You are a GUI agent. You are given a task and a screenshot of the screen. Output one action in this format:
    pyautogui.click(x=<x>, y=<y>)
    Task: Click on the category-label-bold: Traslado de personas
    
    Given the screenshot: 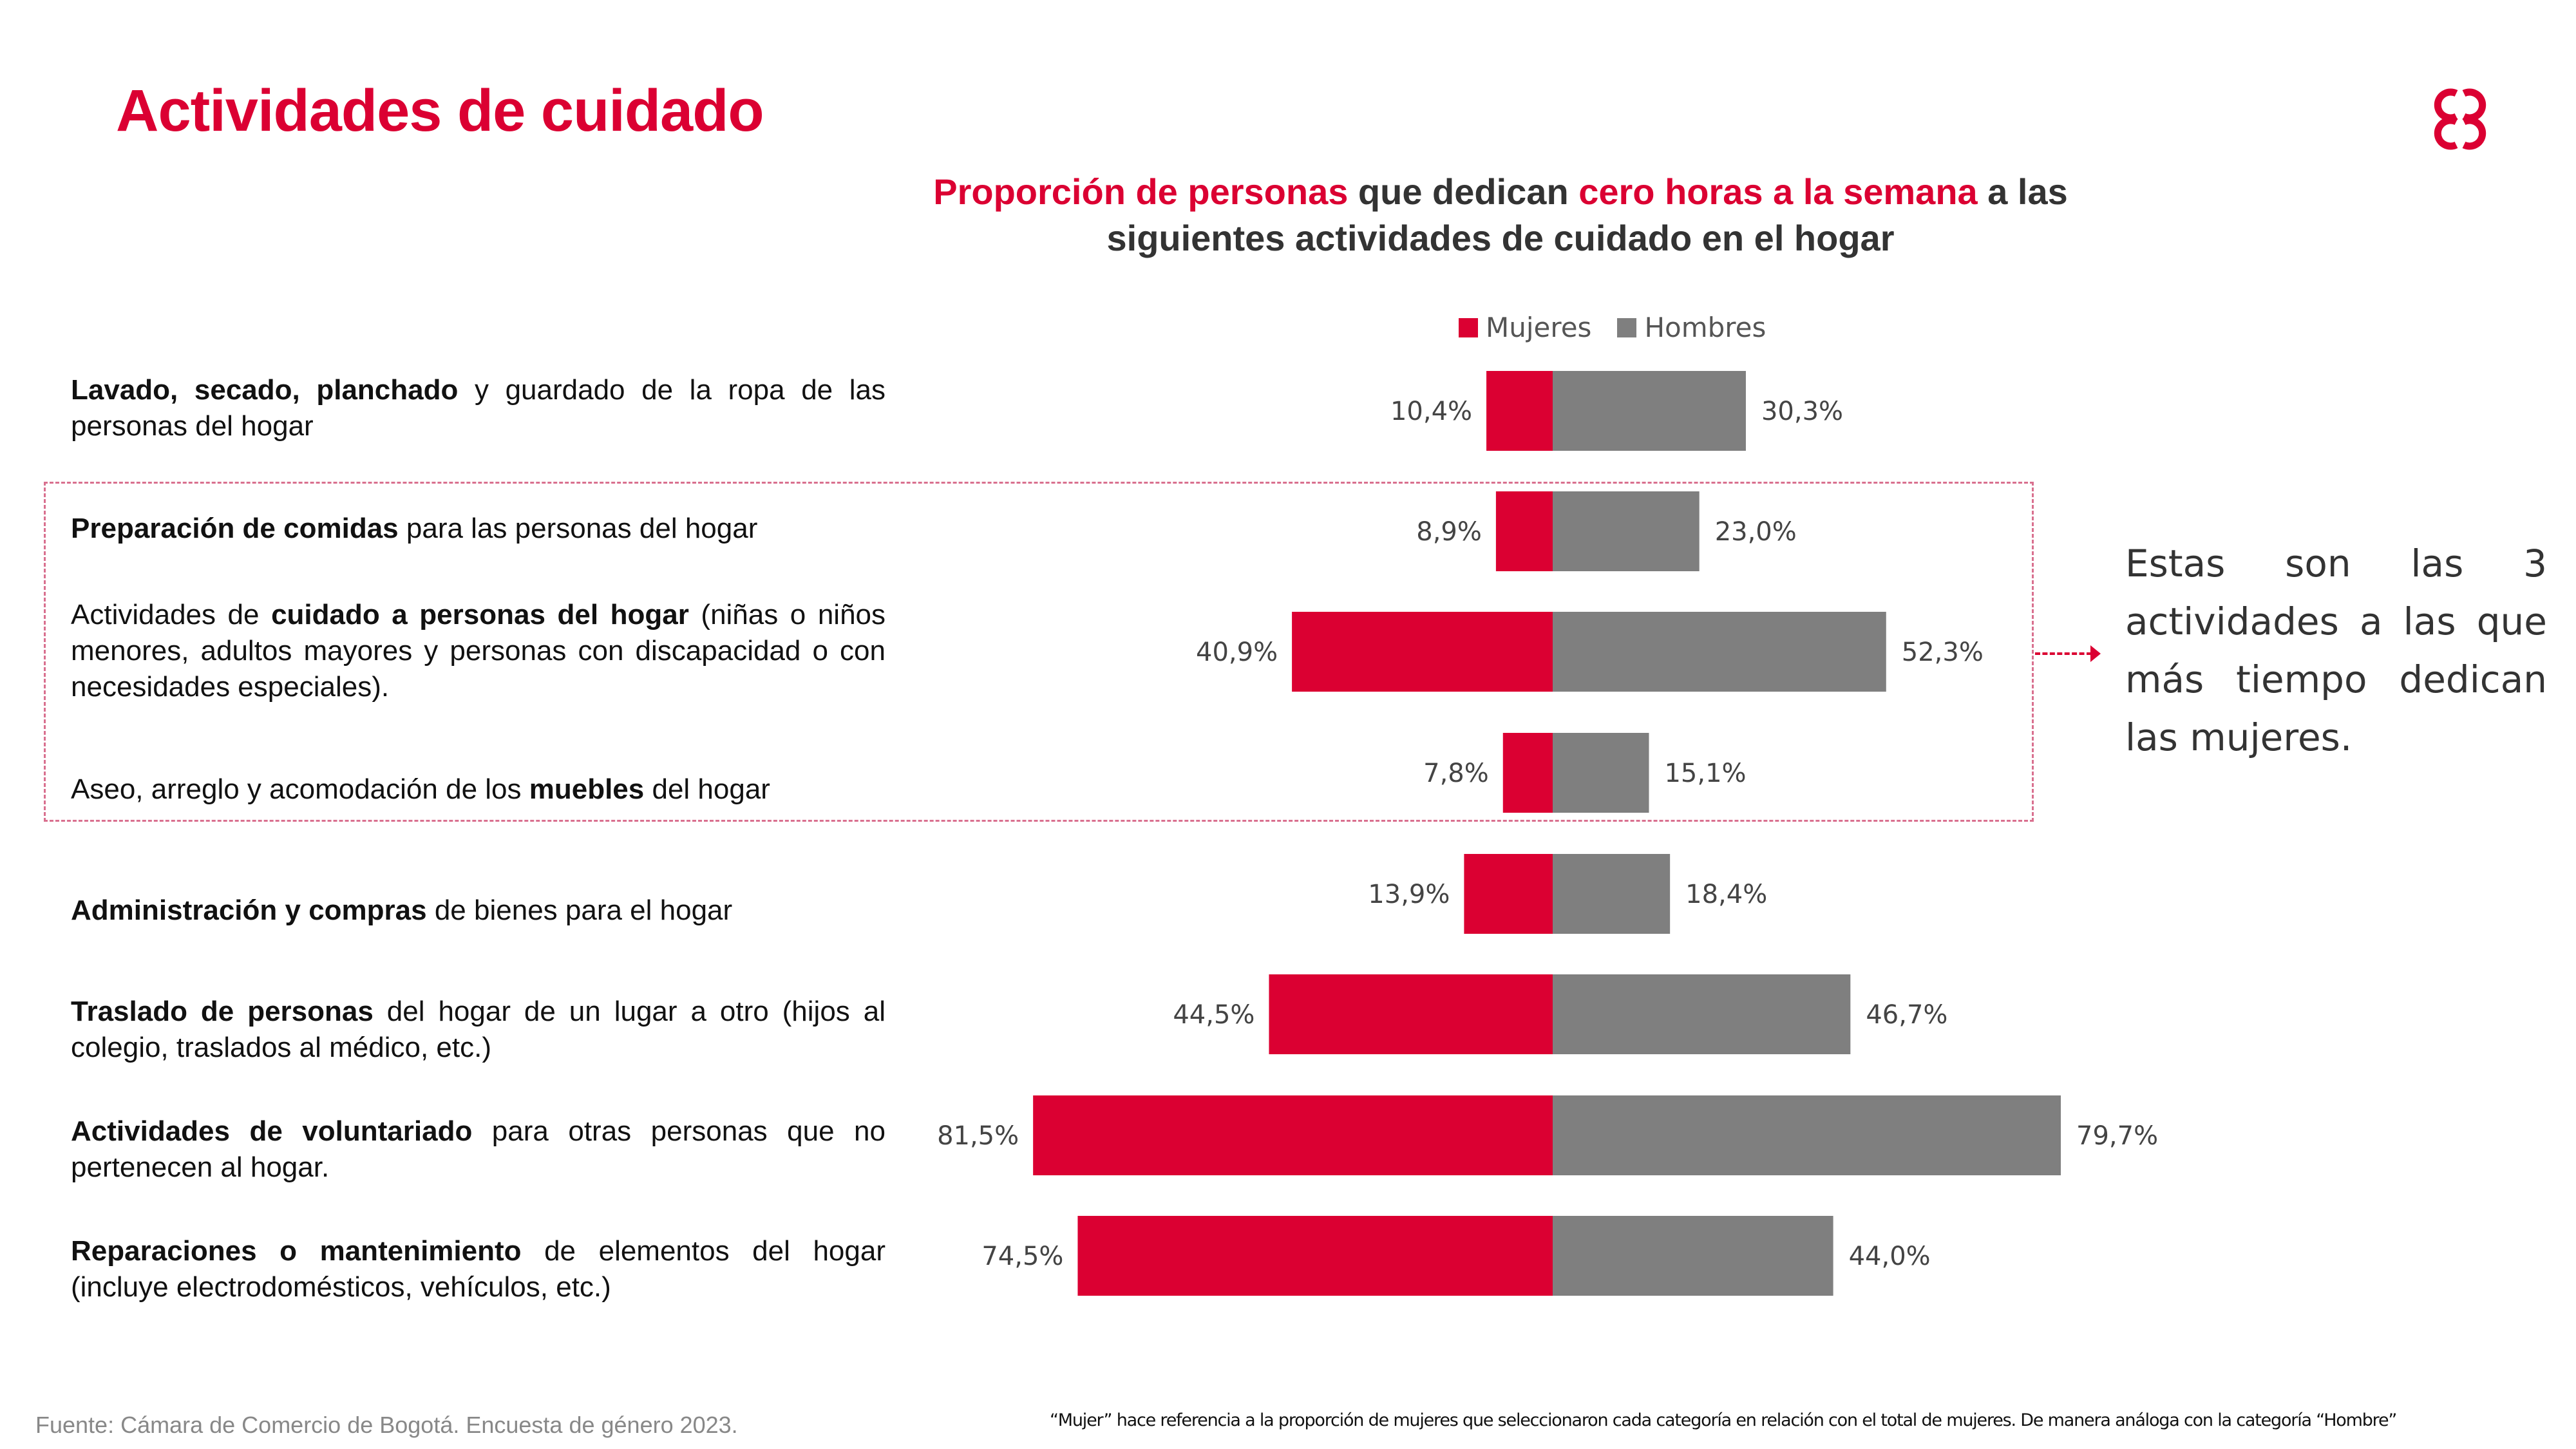 What is the action you would take?
    pyautogui.click(x=223, y=1011)
    